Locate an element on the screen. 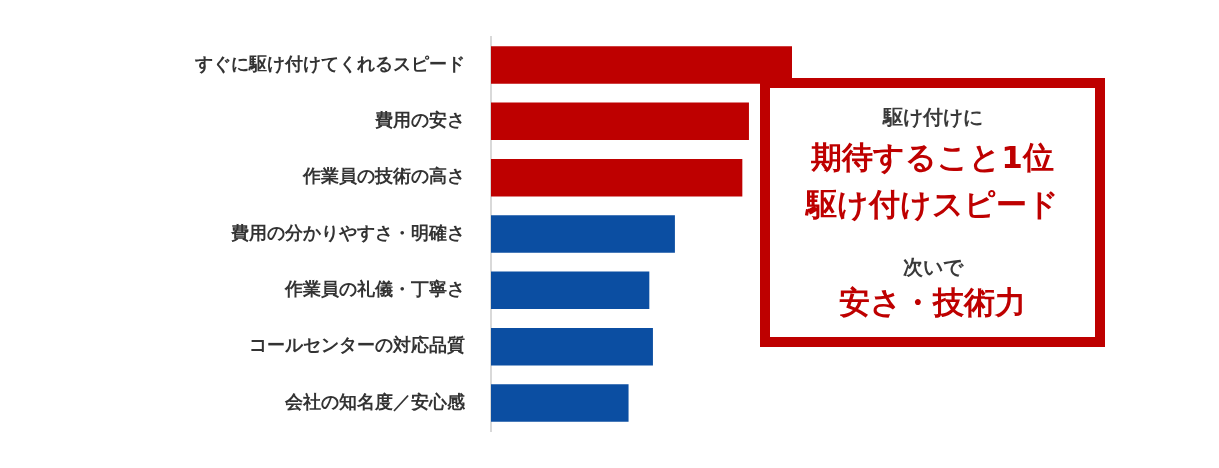  y-tick-label: 費用の分かりやすさ・明確さ is located at coordinates (347, 232).